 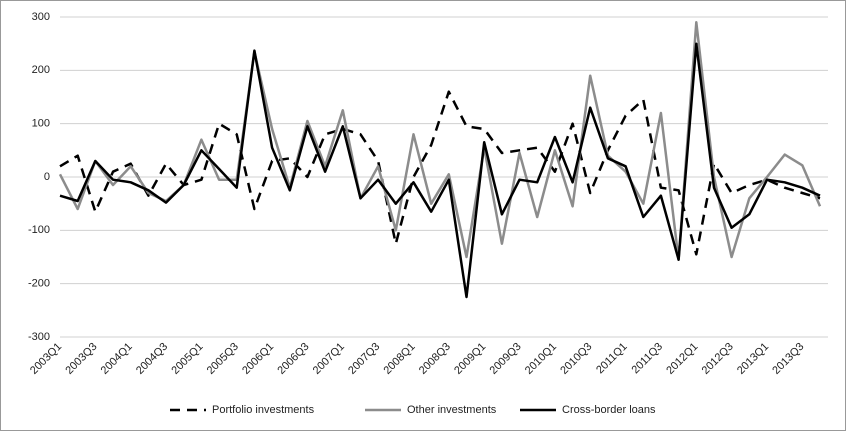 What do you see at coordinates (39, 230) in the screenshot?
I see `y-tick-label: -100` at bounding box center [39, 230].